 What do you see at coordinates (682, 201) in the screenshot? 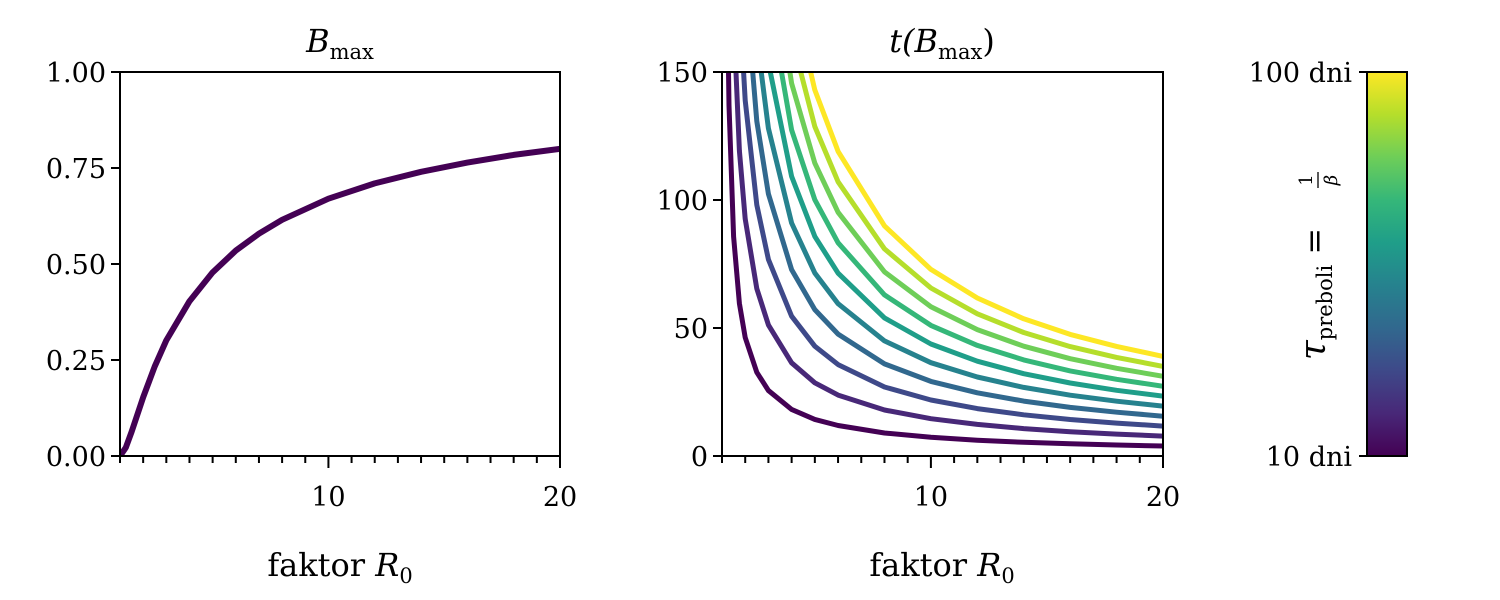
I see `y-tick-label: 100` at bounding box center [682, 201].